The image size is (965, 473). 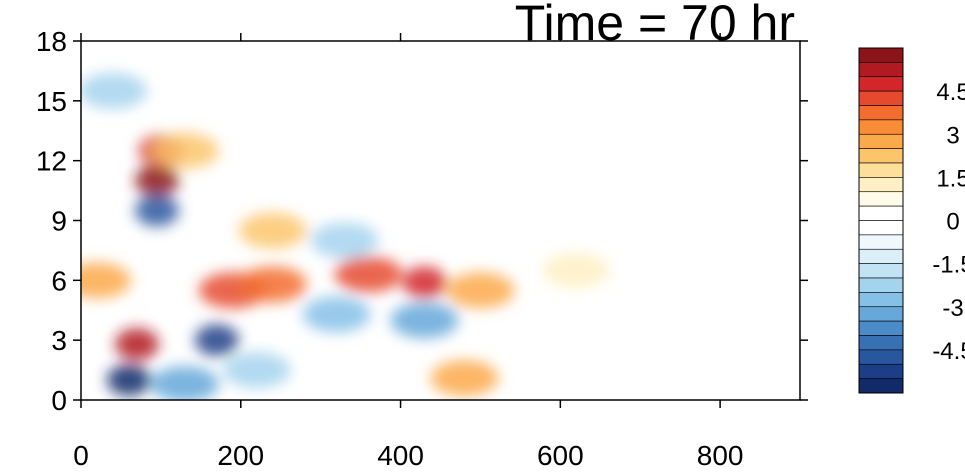 I want to click on y-tick-label: 6, so click(x=59, y=280).